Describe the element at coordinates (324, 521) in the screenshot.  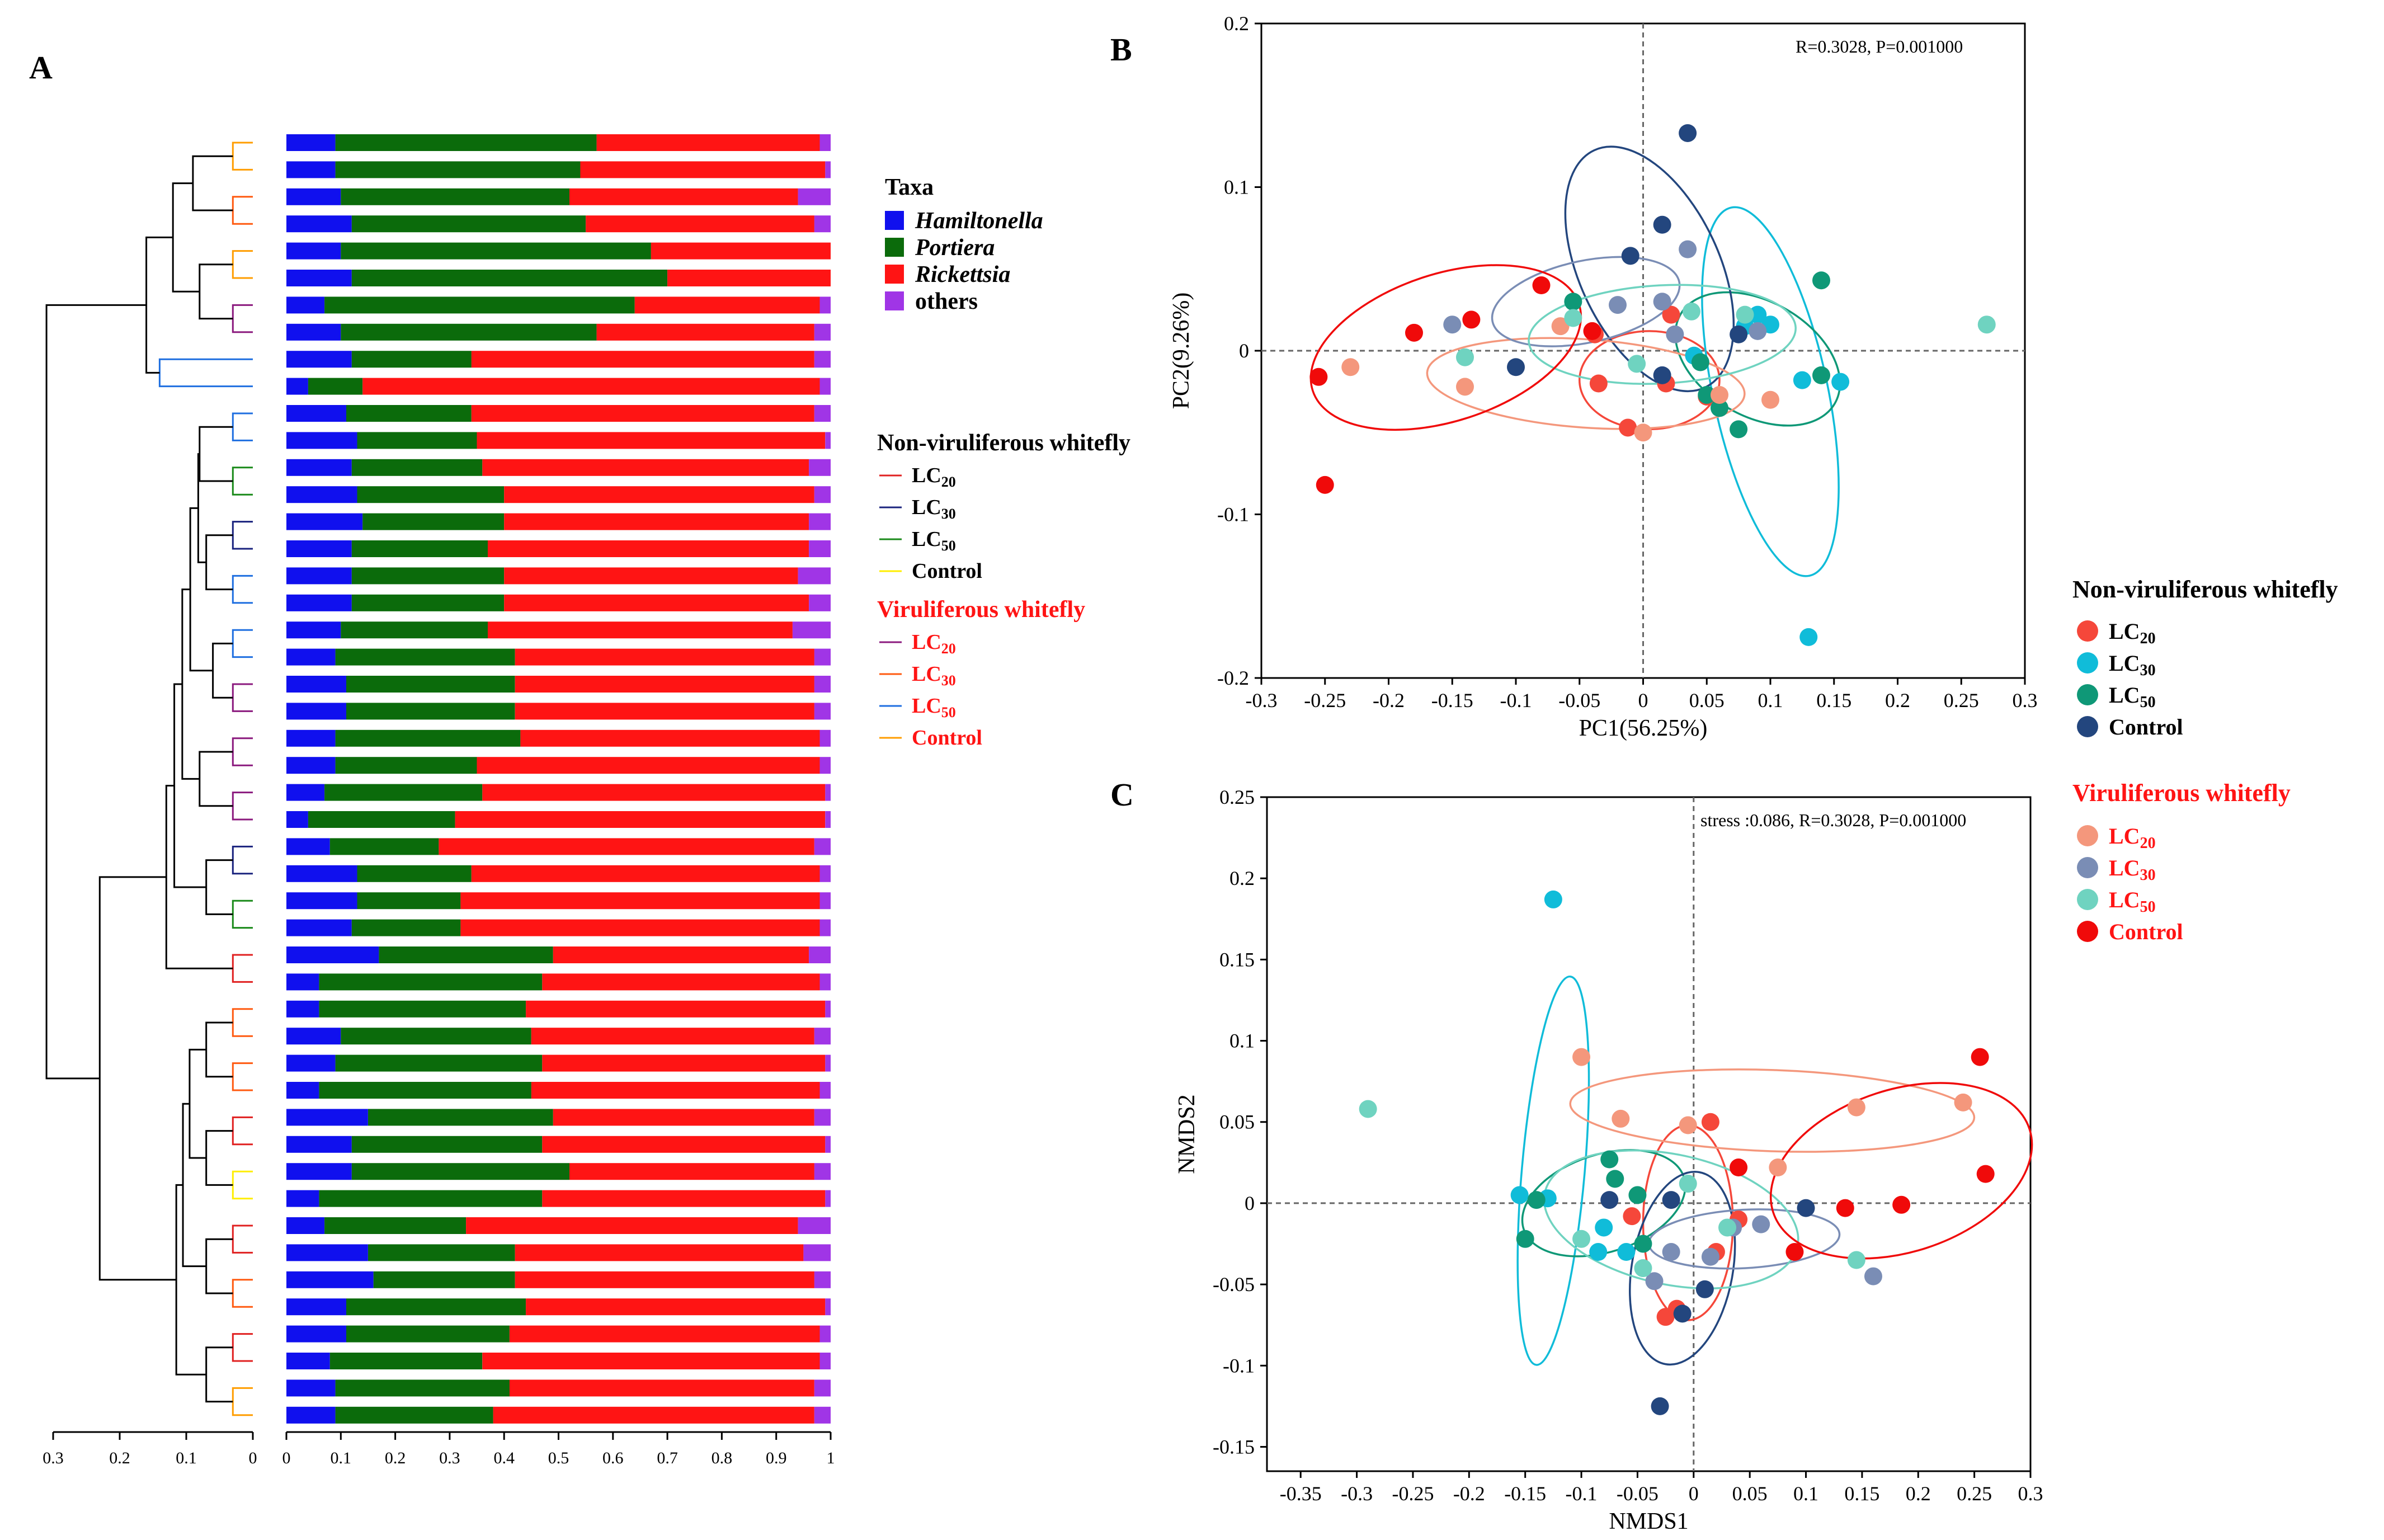
I see `bar-14-hamiltonella` at that location.